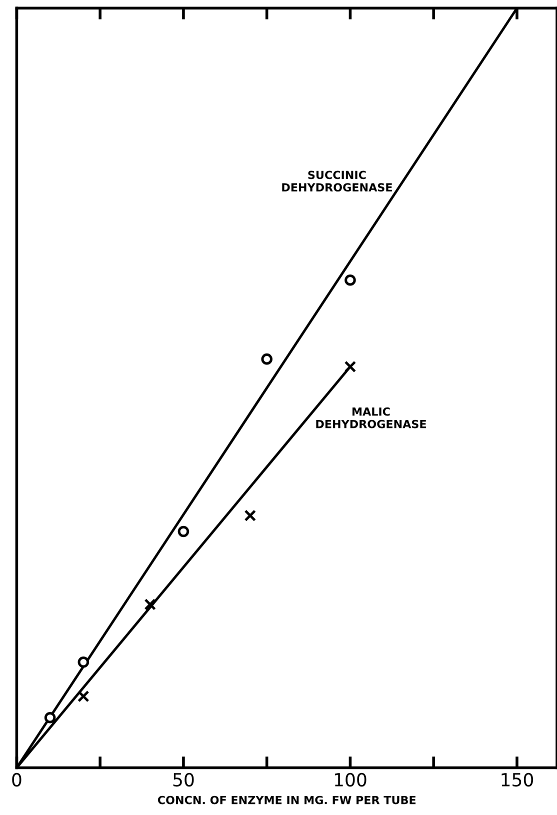  What do you see at coordinates (337, 181) in the screenshot?
I see `series-label: SUCCINIC DEHYDROGENASE` at bounding box center [337, 181].